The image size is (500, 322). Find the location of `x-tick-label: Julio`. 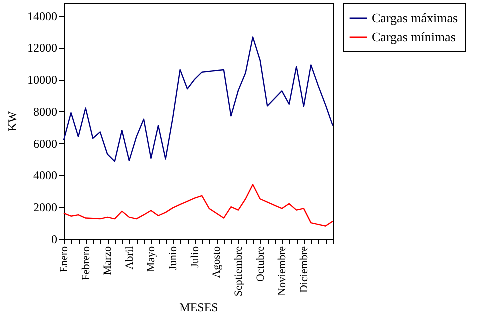

x-tick-label: Julio is located at coordinates (195, 257).